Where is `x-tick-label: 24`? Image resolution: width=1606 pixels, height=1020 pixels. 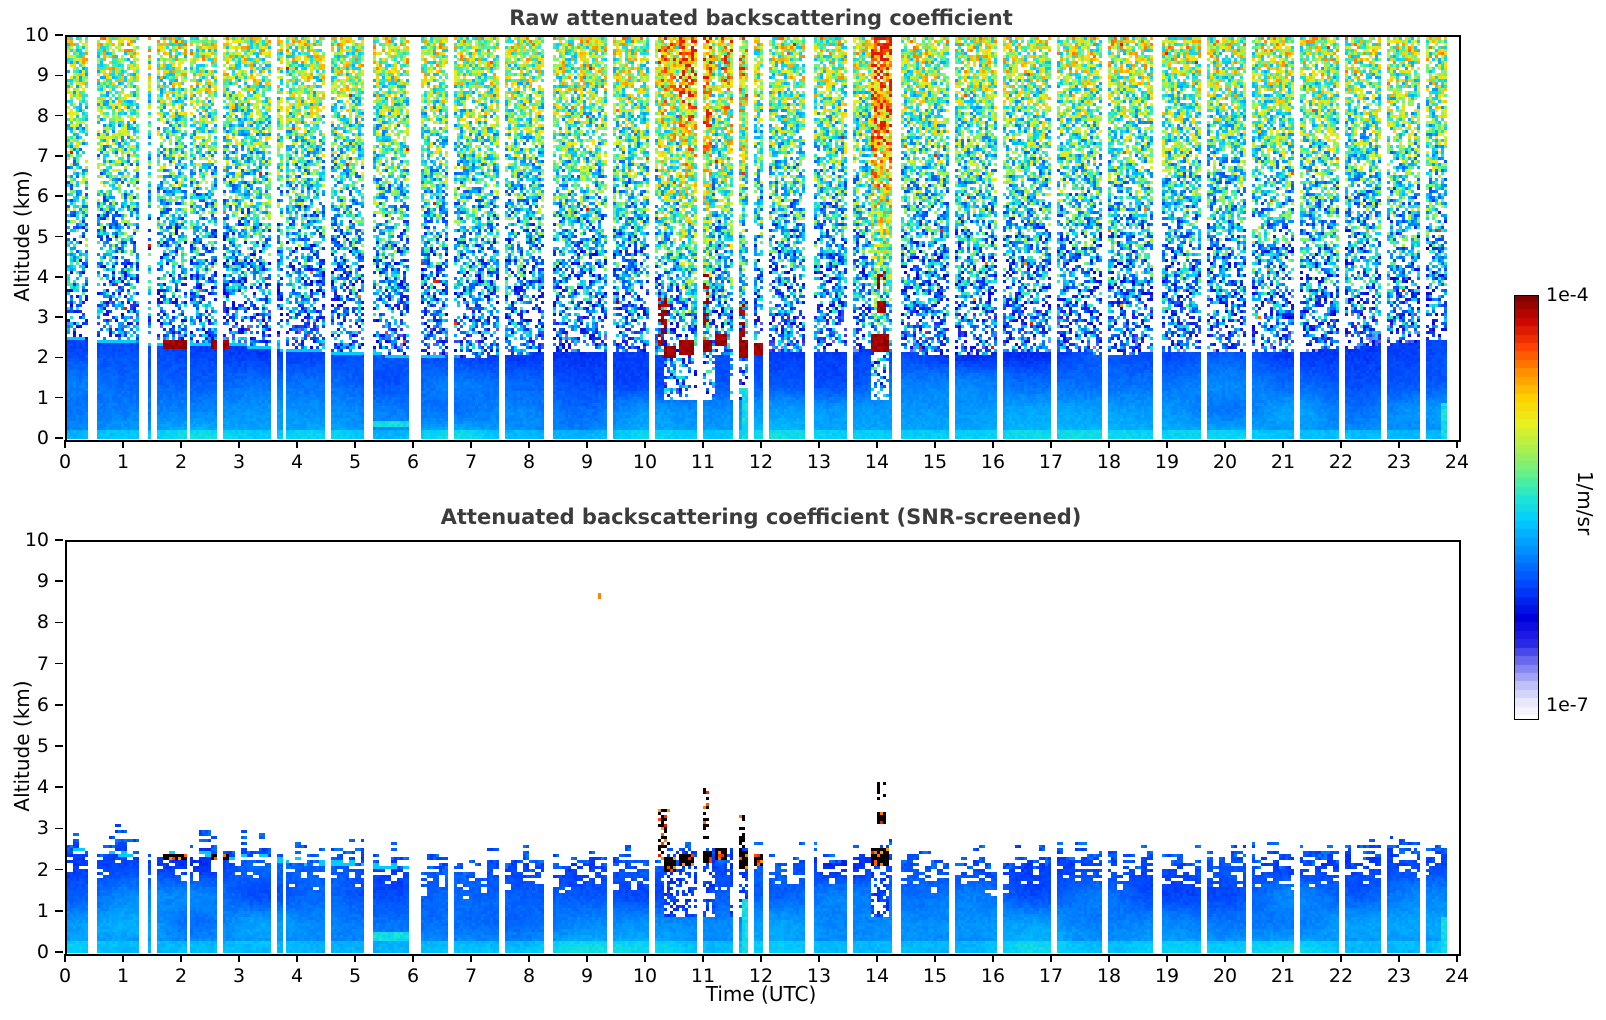
x-tick-label: 24 is located at coordinates (1457, 462).